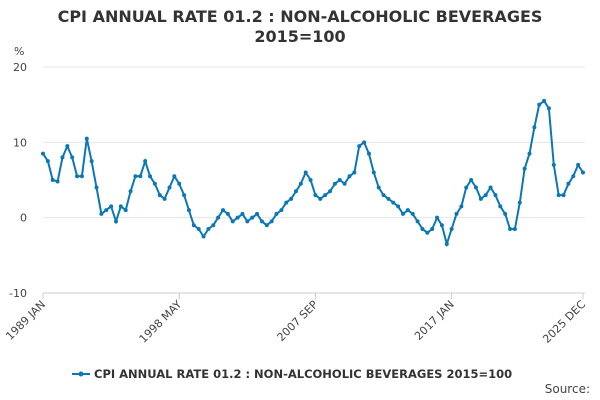 Image resolution: width=600 pixels, height=400 pixels. I want to click on x-tick-label: 1989 JAN, so click(25, 320).